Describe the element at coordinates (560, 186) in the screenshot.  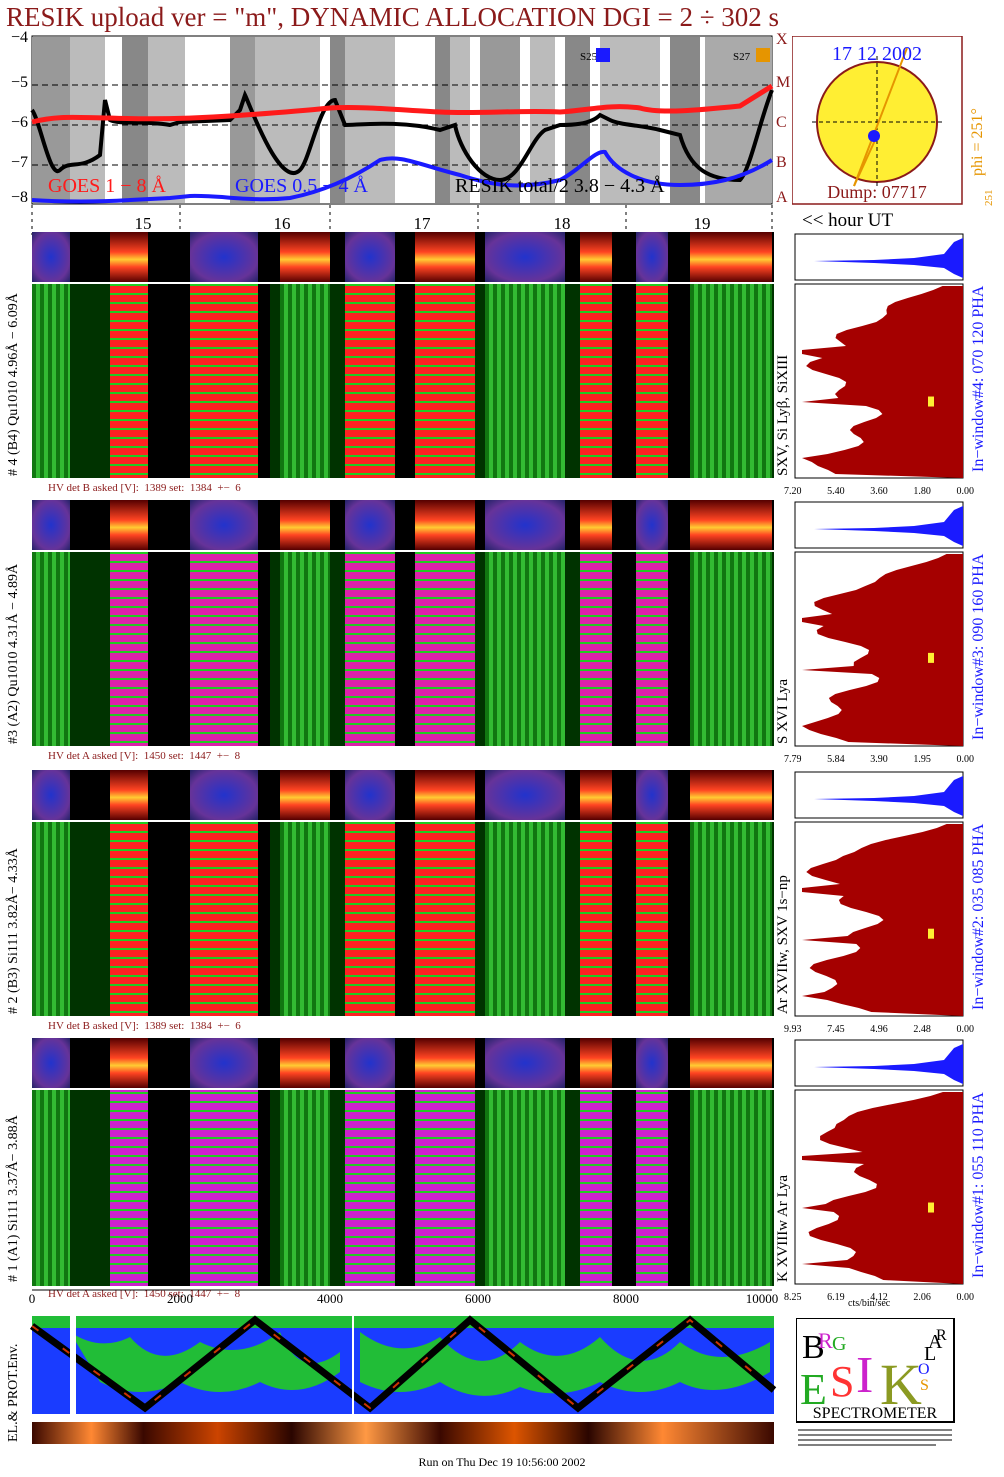
I see `legend-resik: RESIK total/2 3.8 − 4.3 Å` at that location.